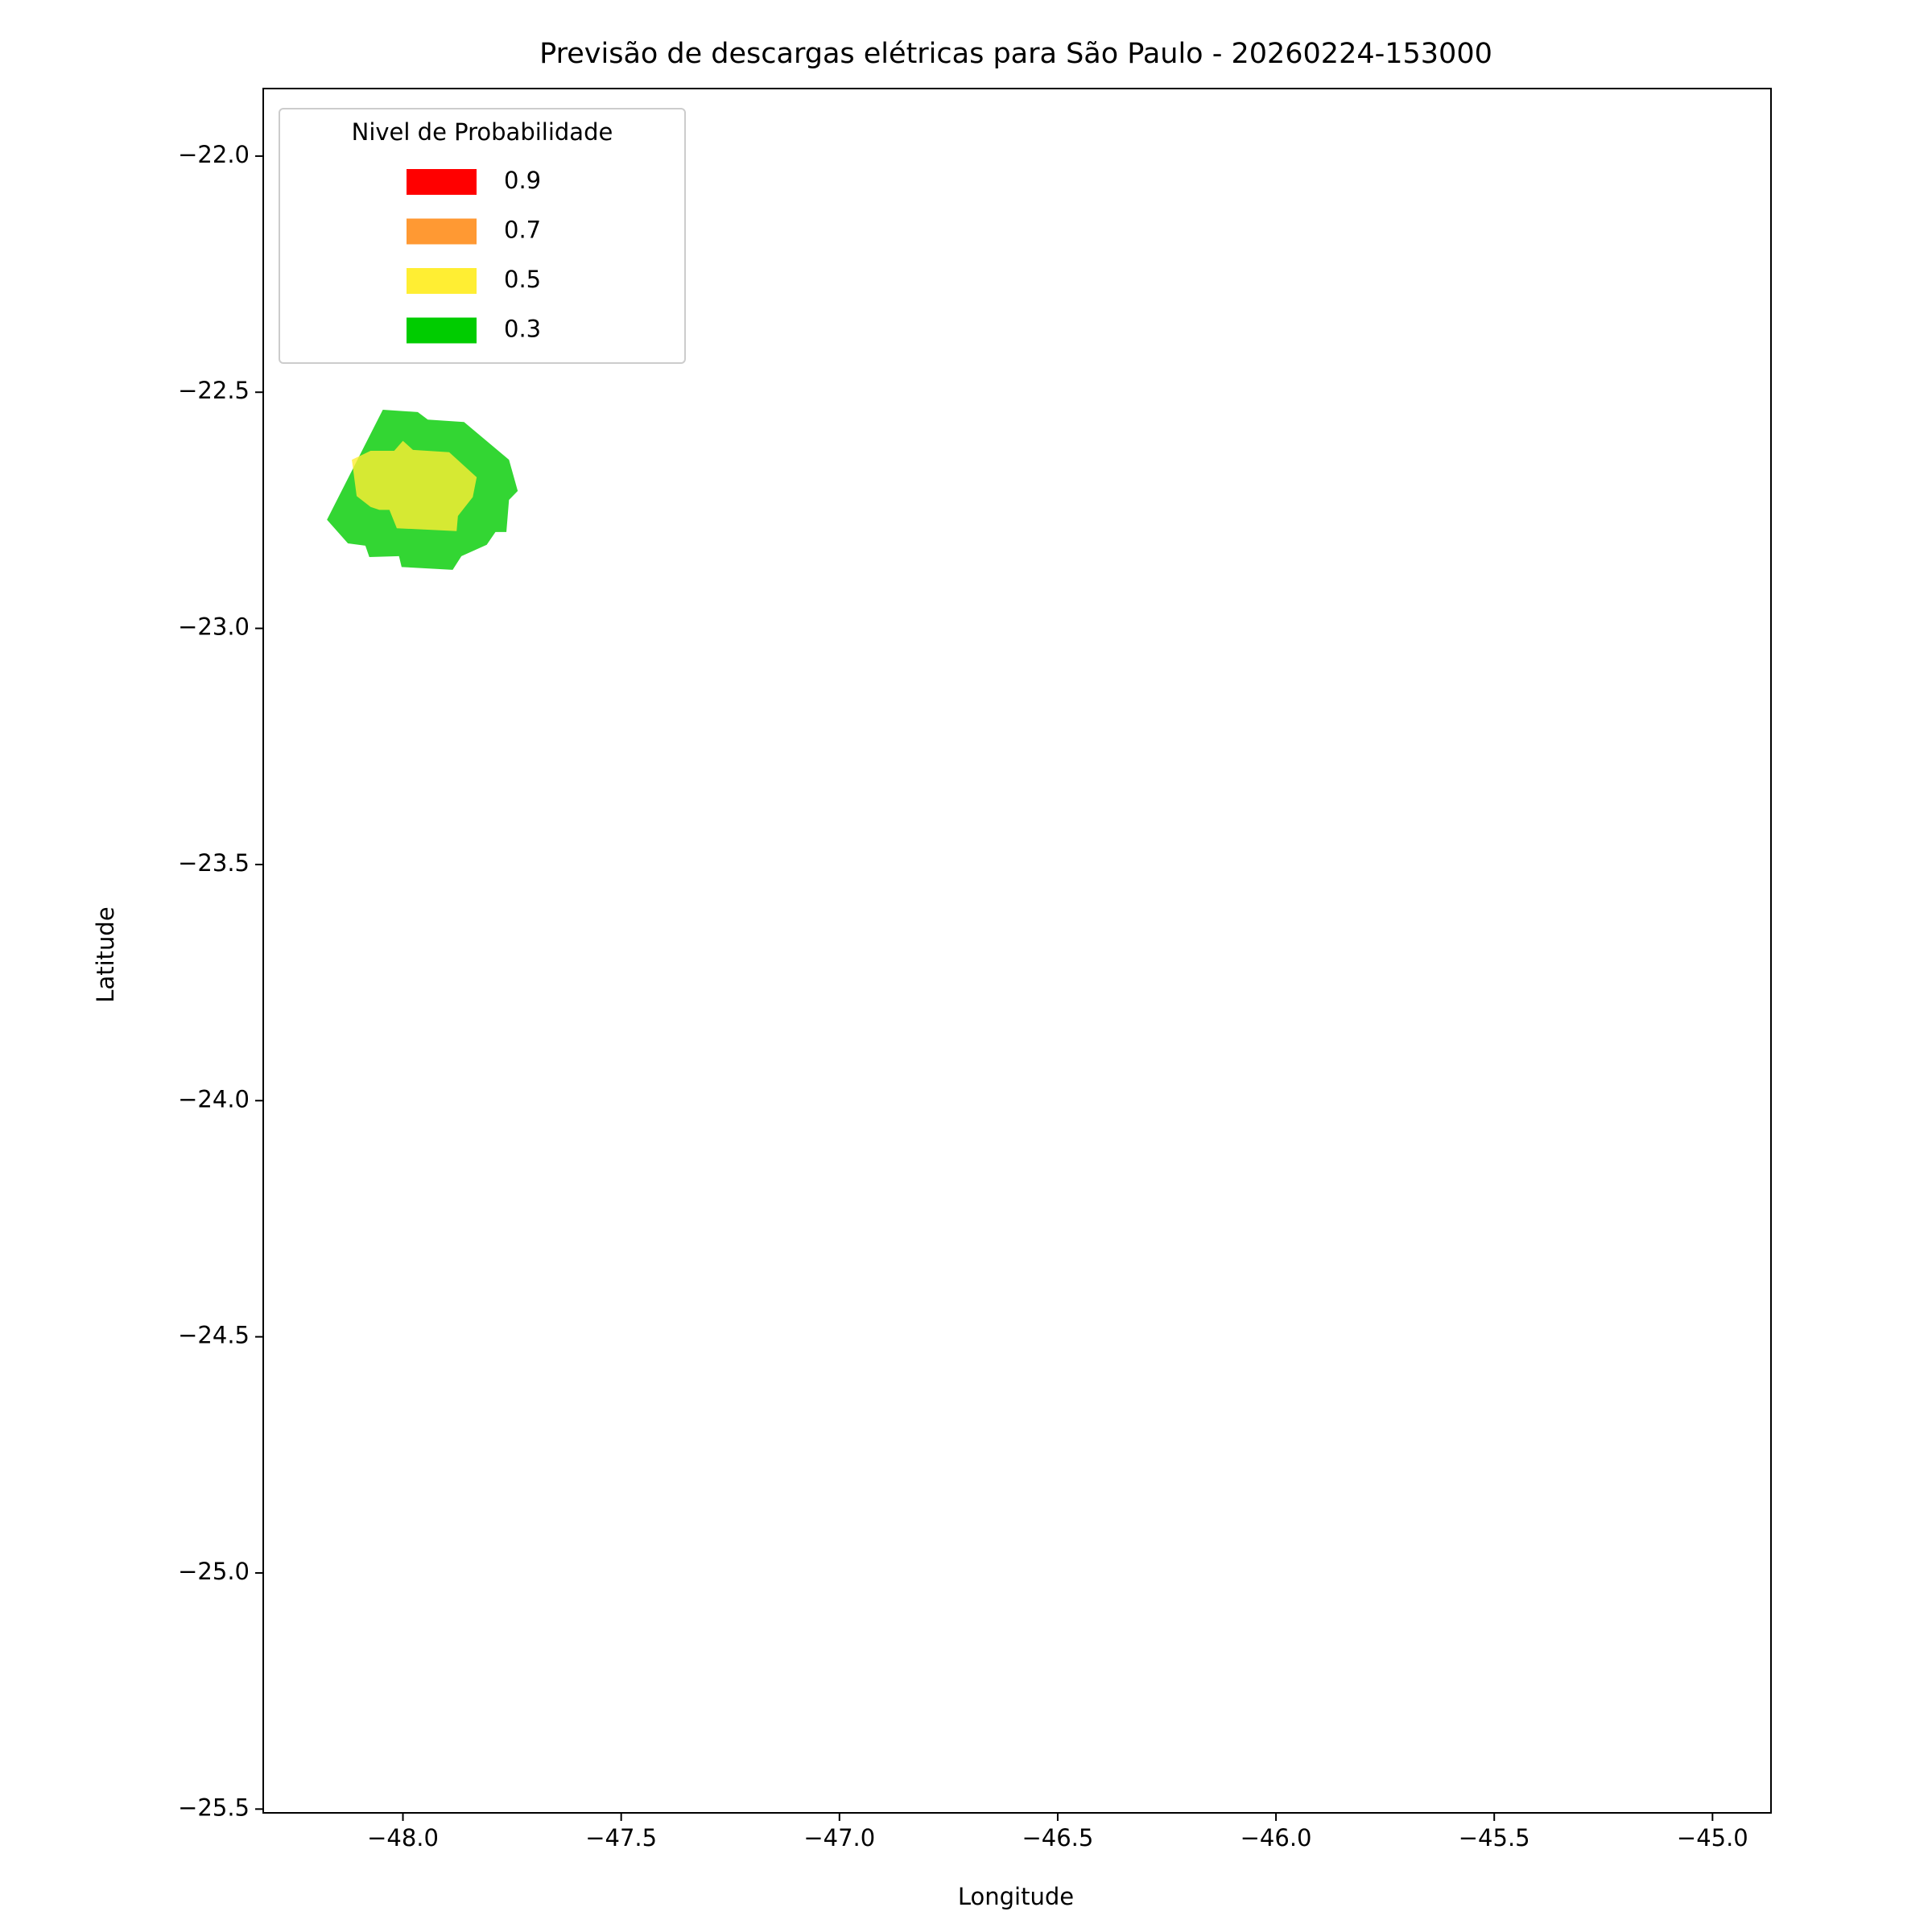 The height and width of the screenshot is (1932, 1932). What do you see at coordinates (214, 1099) in the screenshot?
I see `y-tick-label: −24.0` at bounding box center [214, 1099].